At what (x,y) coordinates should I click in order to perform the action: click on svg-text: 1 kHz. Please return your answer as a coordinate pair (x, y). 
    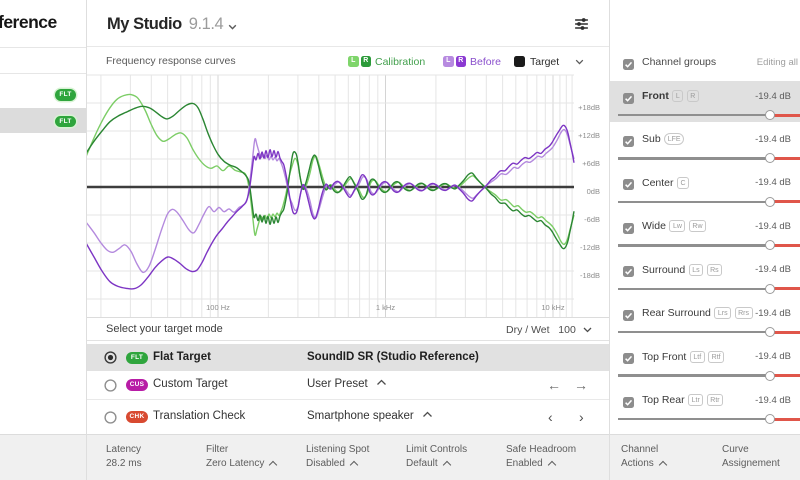
    Looking at the image, I should click on (385, 307).